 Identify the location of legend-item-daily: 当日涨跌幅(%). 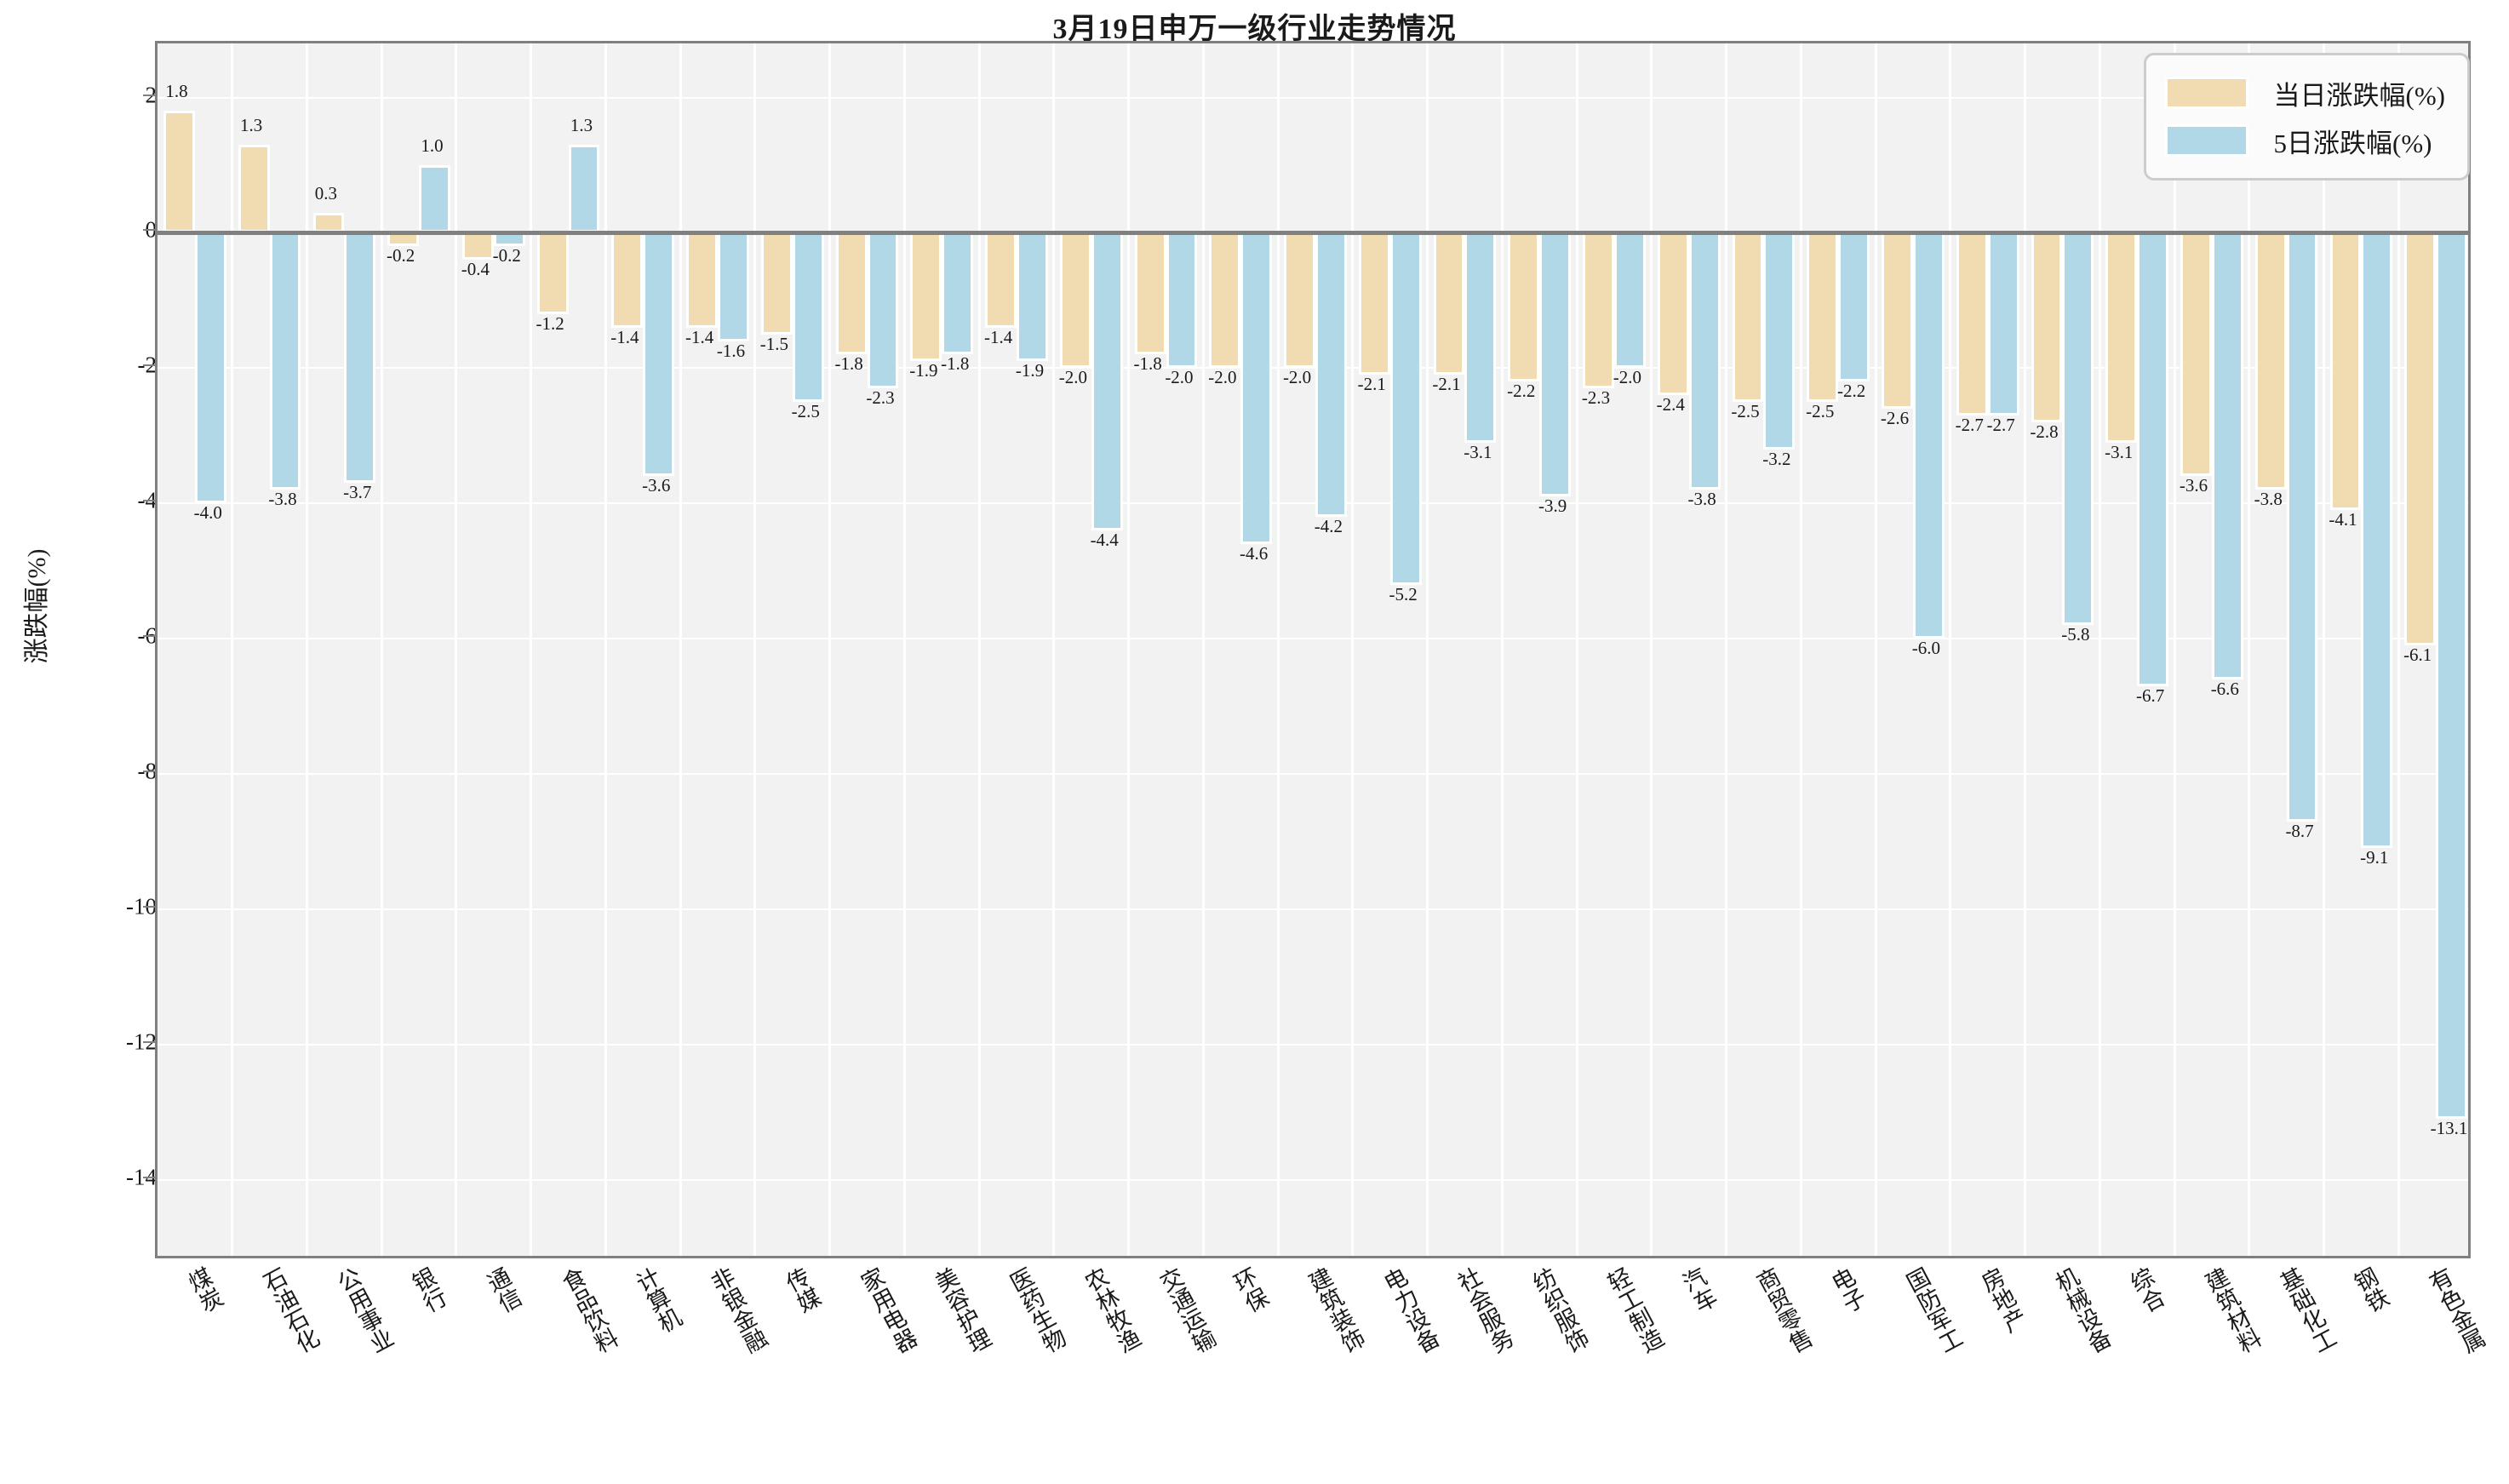
(2304, 93).